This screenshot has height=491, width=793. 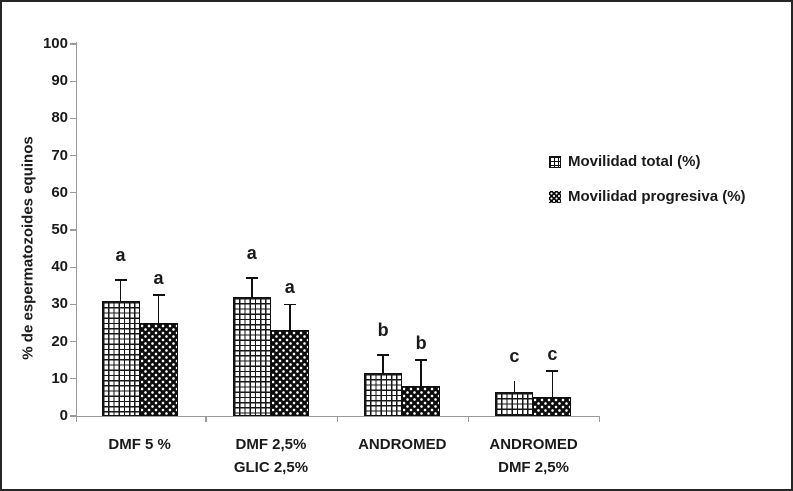 What do you see at coordinates (421, 401) in the screenshot?
I see `bar-dots-group3` at bounding box center [421, 401].